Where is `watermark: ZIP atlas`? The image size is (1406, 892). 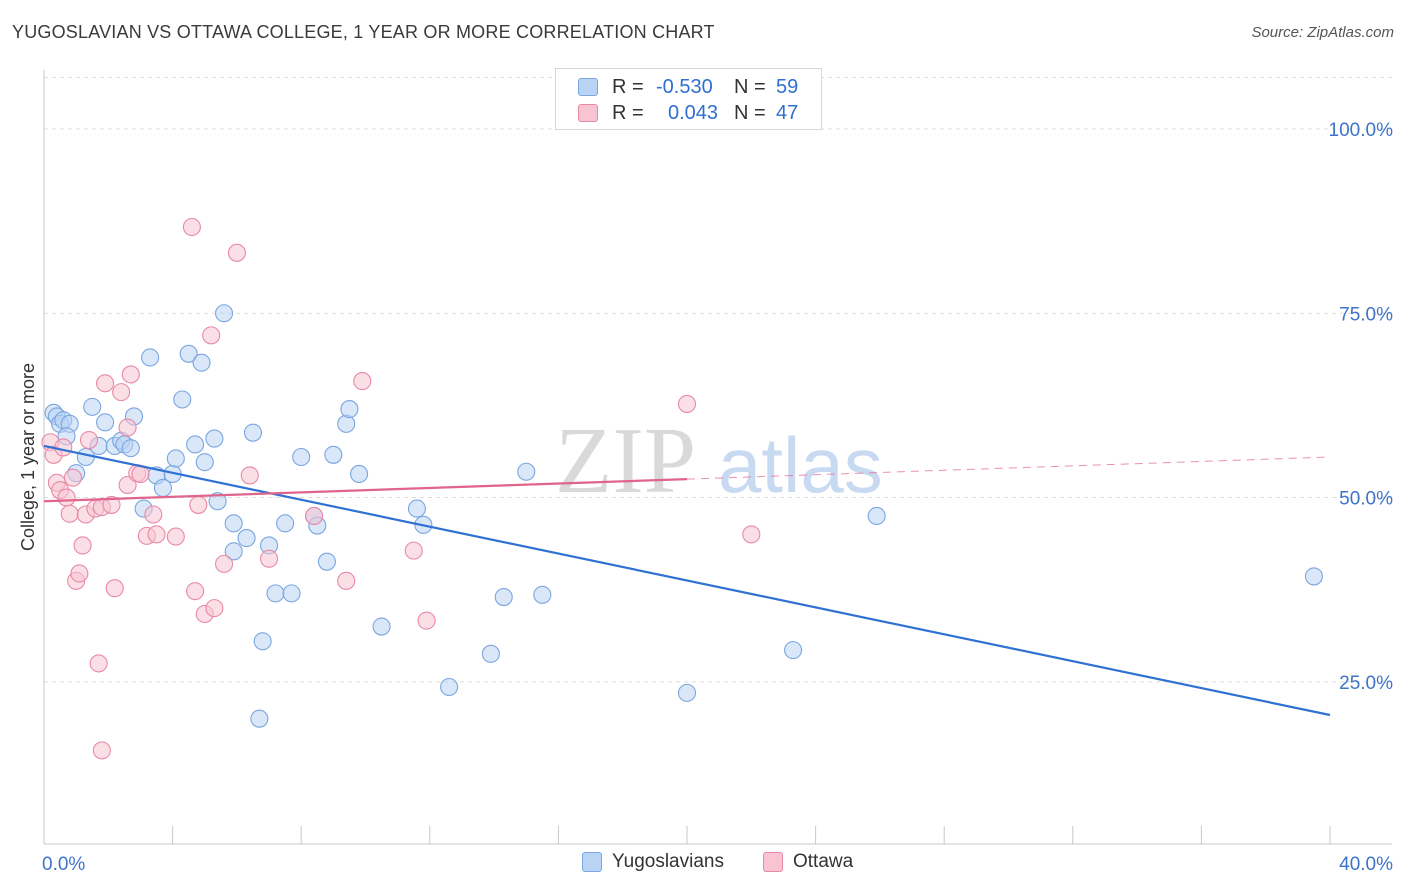
watermark: ZIP atlas is located at coordinates (719, 461).